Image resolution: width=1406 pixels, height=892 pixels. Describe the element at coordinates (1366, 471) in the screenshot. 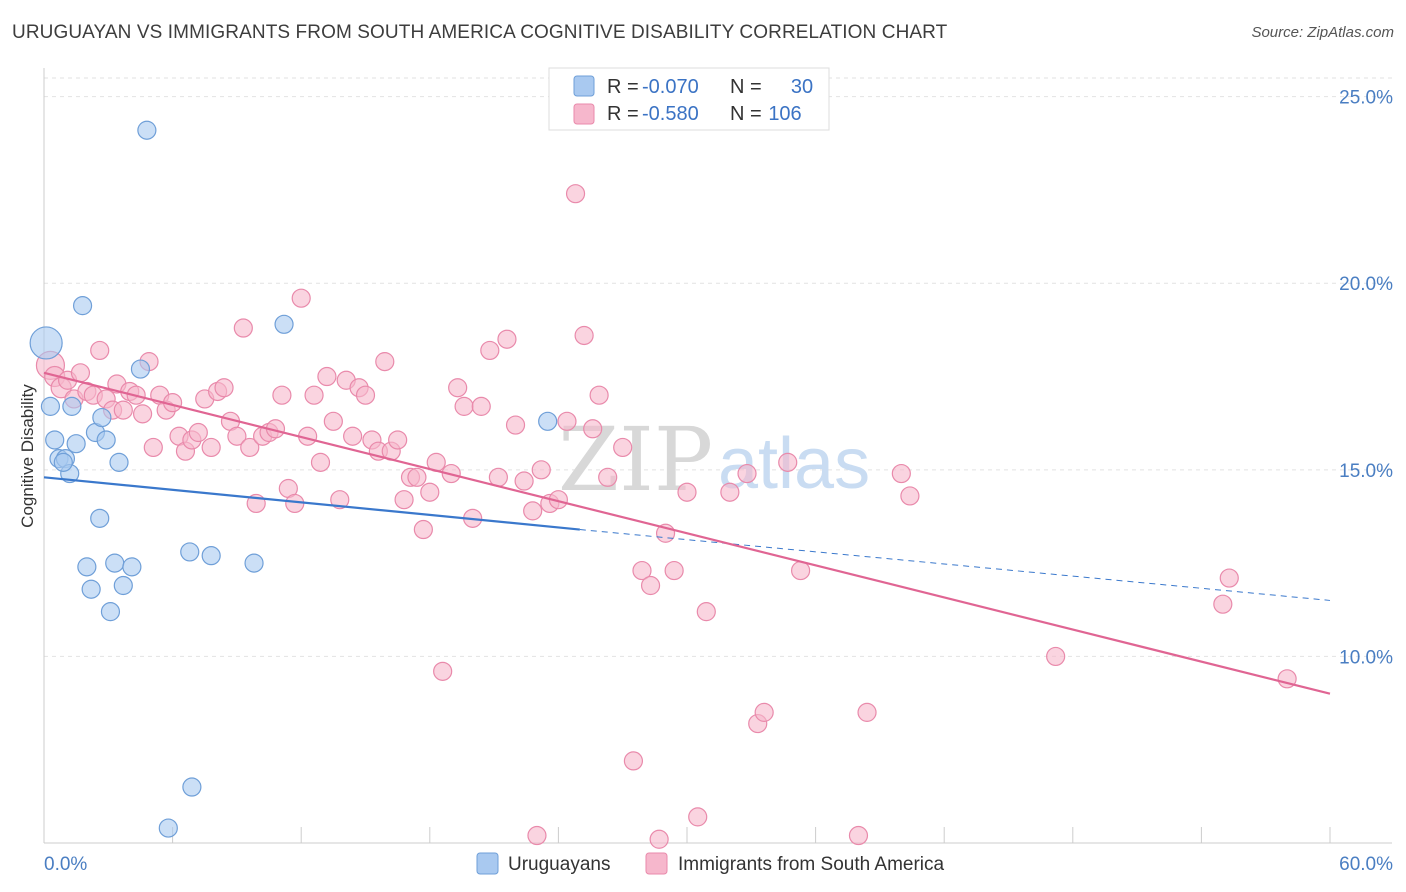

I see `y-tick-label: 15.0%` at that location.